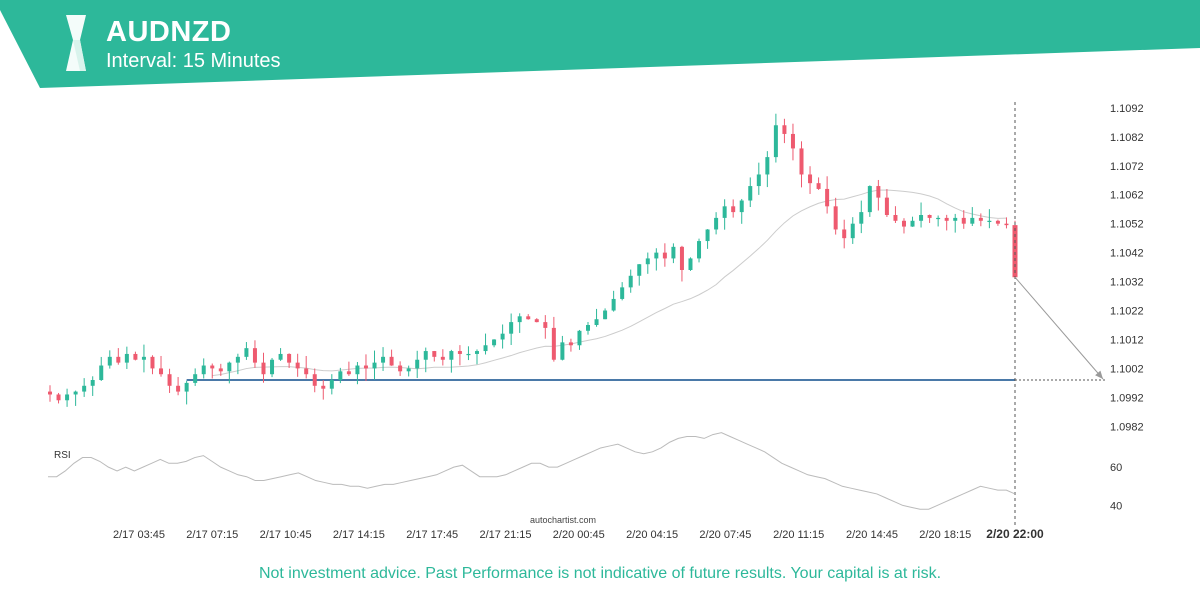 This screenshot has height=600, width=1200. What do you see at coordinates (1127, 369) in the screenshot?
I see `price-tick-label: 1.1002` at bounding box center [1127, 369].